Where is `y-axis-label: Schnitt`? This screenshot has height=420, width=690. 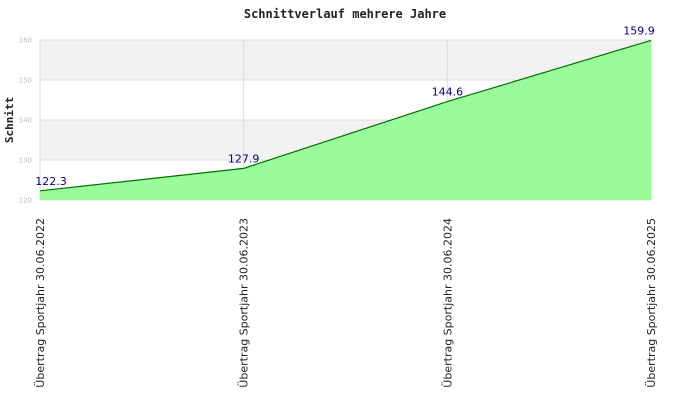 y-axis-label: Schnitt is located at coordinates (9, 120).